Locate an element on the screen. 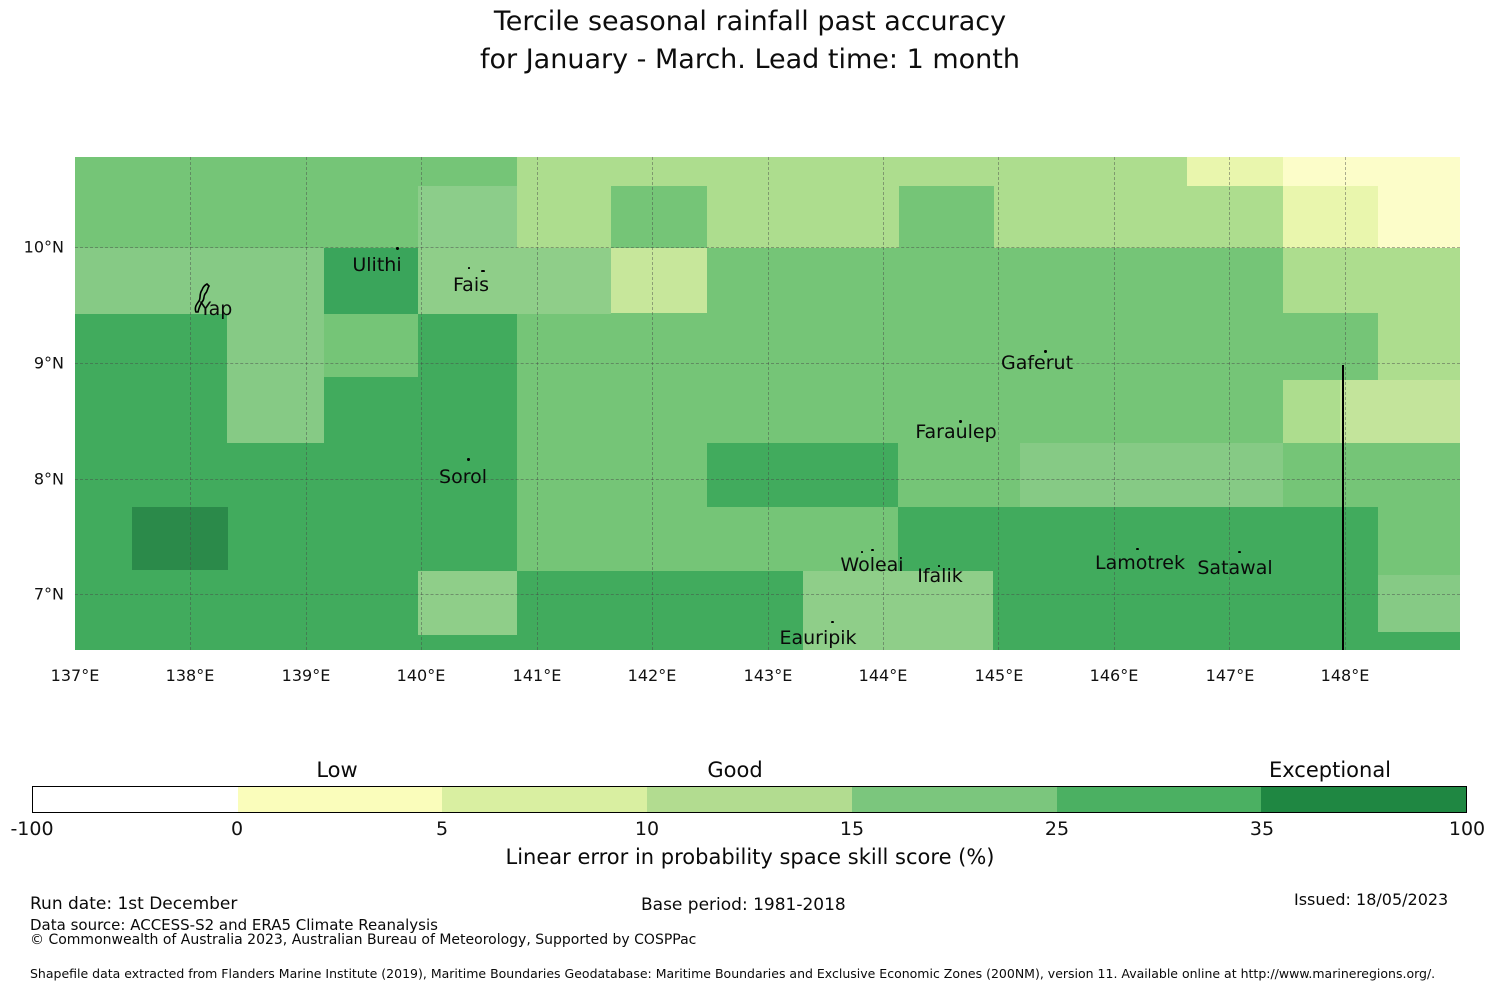 The image size is (1500, 990). issued-text: Issued: 18/05/2023 is located at coordinates (1371, 899).